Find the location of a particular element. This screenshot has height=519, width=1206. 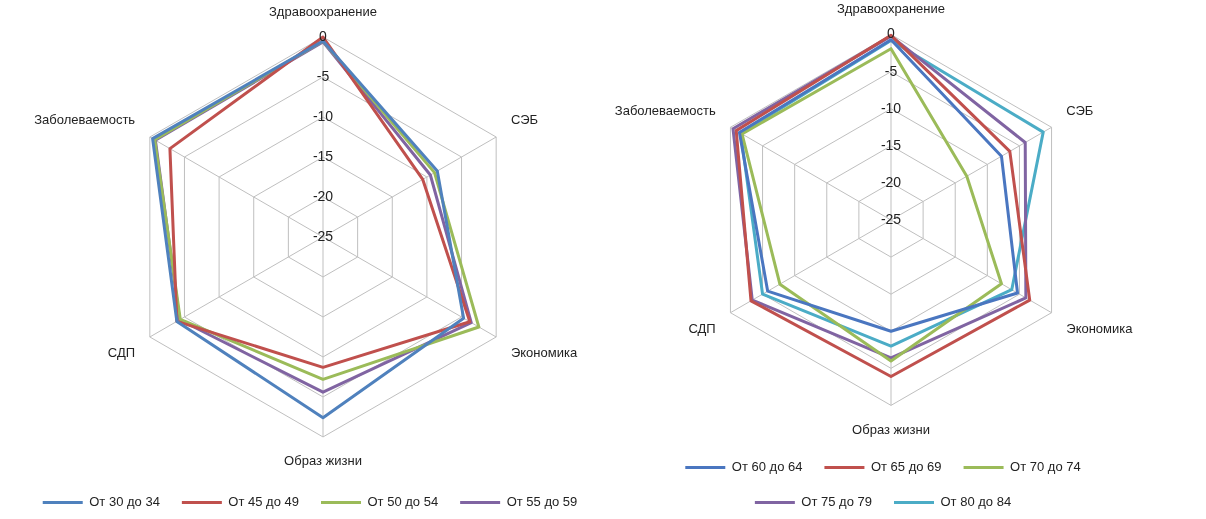

legend-label: От 45 до 49 is located at coordinates (263, 502).